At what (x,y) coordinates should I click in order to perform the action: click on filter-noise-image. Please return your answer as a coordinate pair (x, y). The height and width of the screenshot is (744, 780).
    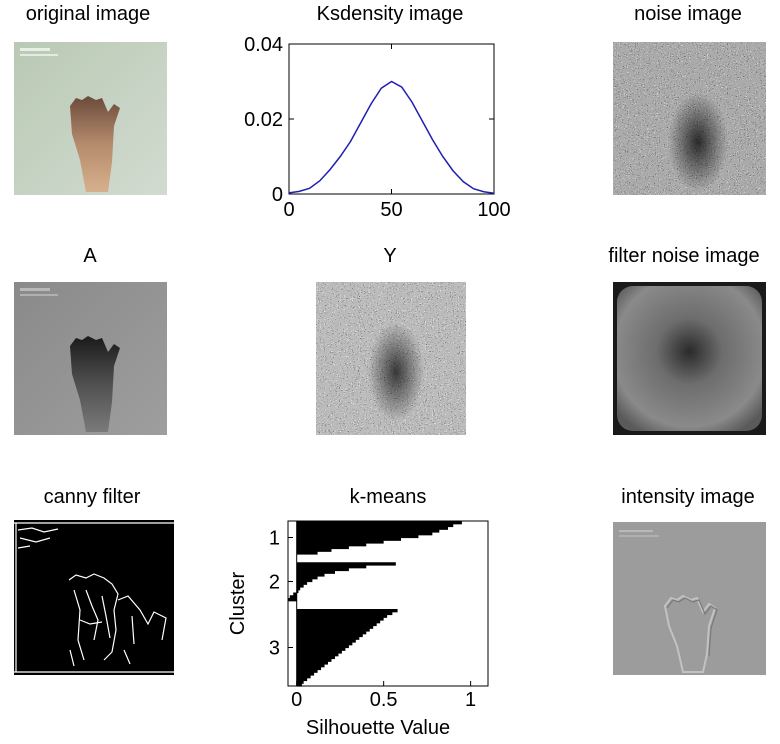
    Looking at the image, I should click on (689, 358).